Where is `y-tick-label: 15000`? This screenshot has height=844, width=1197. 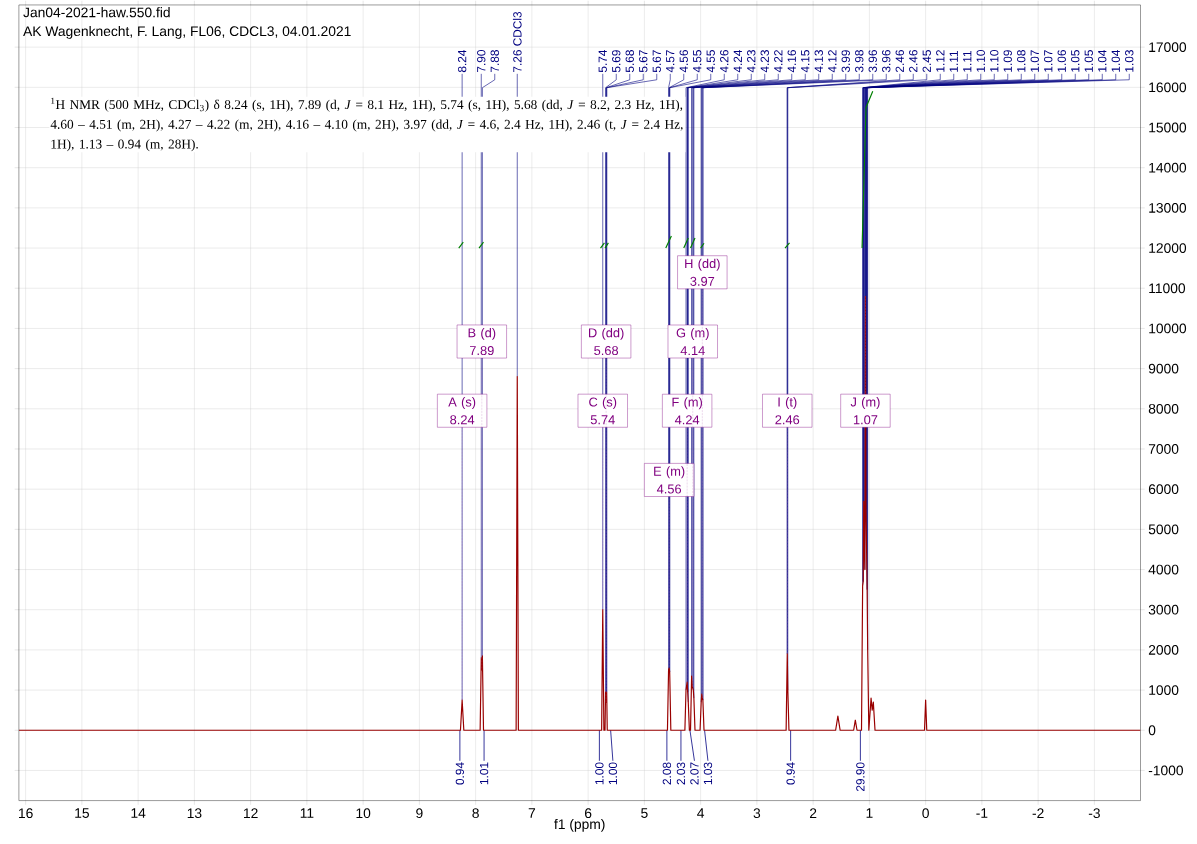
y-tick-label: 15000 is located at coordinates (1168, 127).